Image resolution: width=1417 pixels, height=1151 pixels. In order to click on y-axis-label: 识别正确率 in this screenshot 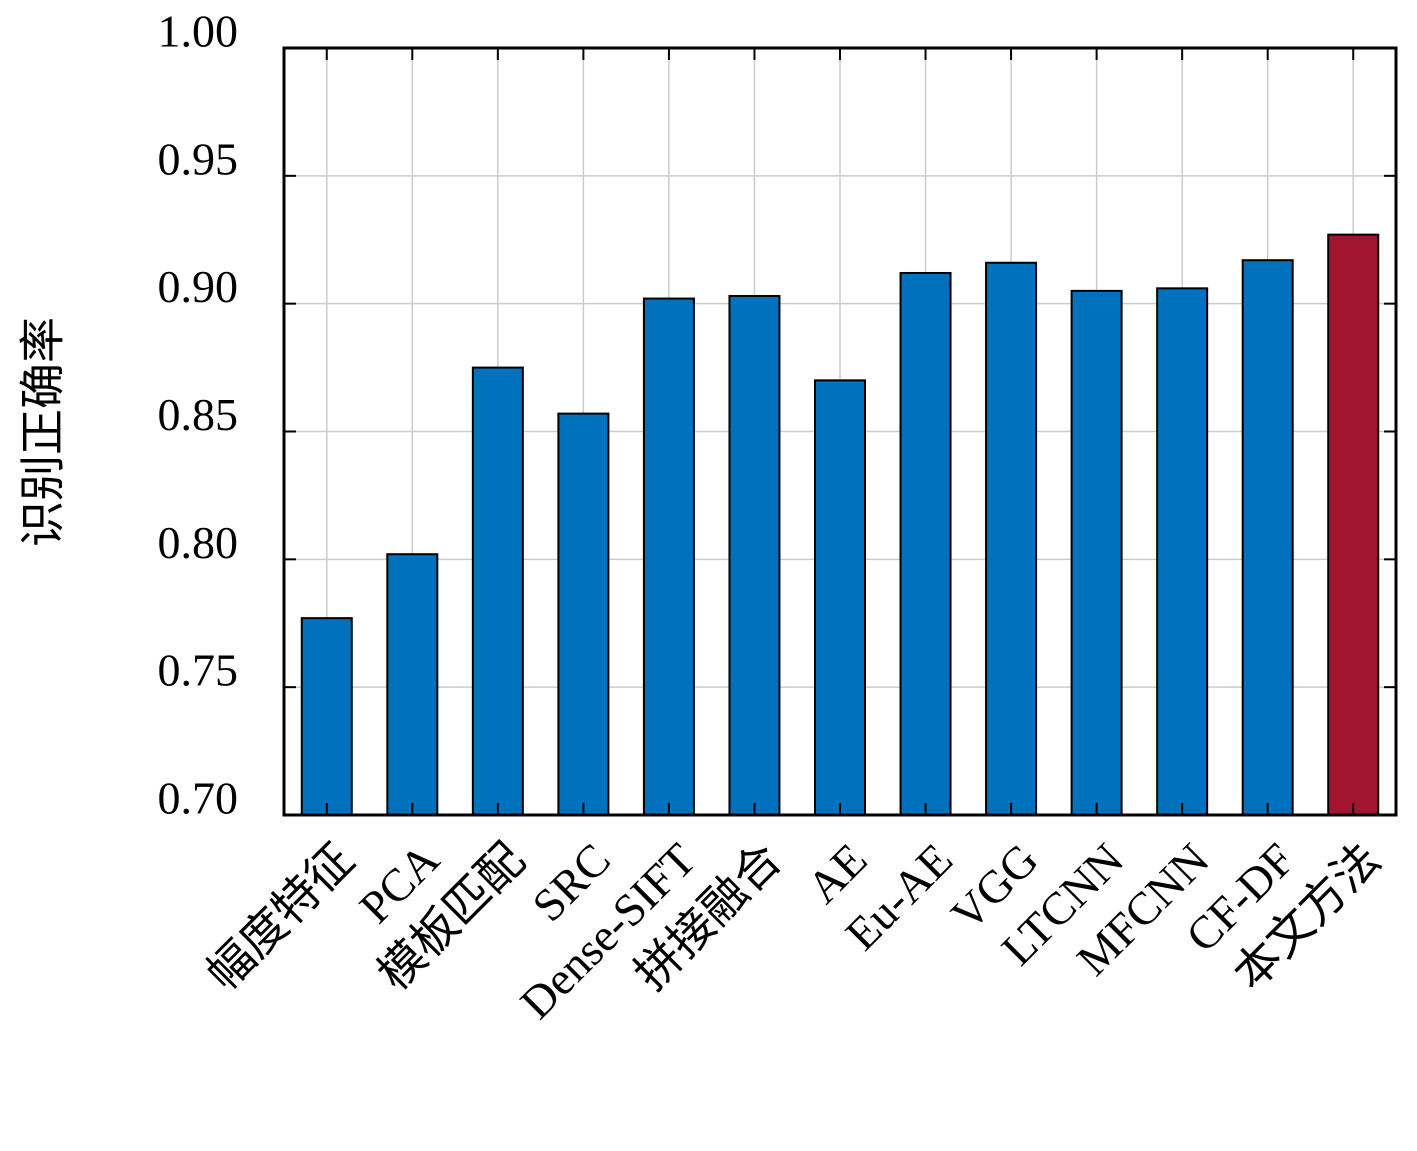, I will do `click(43, 432)`.